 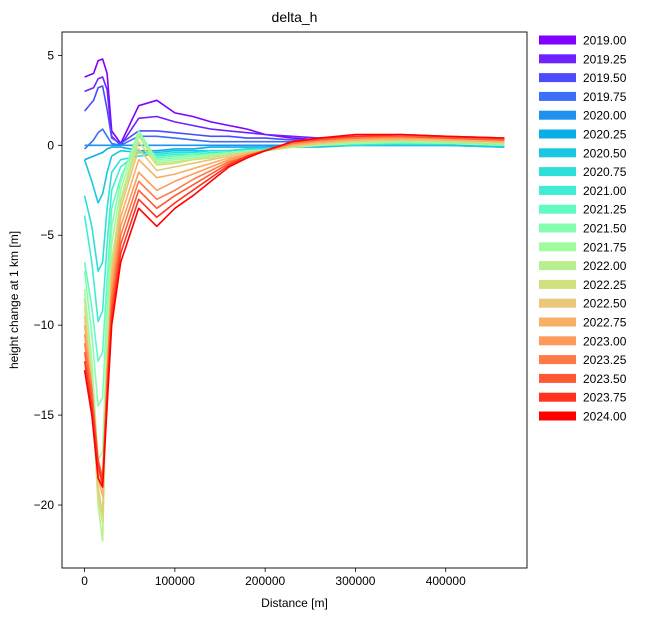 I want to click on x-tick-label: 0, so click(x=84, y=581).